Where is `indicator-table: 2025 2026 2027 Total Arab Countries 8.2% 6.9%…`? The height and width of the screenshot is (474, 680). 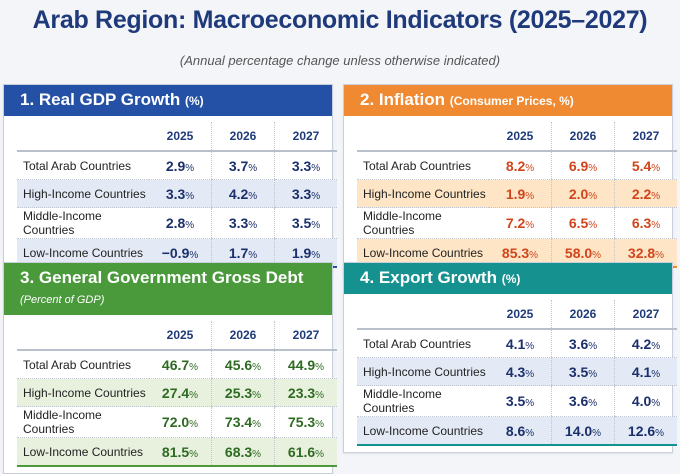
indicator-table: 2025 2026 2027 Total Arab Countries 8.2% 6.9%… is located at coordinates (517, 195).